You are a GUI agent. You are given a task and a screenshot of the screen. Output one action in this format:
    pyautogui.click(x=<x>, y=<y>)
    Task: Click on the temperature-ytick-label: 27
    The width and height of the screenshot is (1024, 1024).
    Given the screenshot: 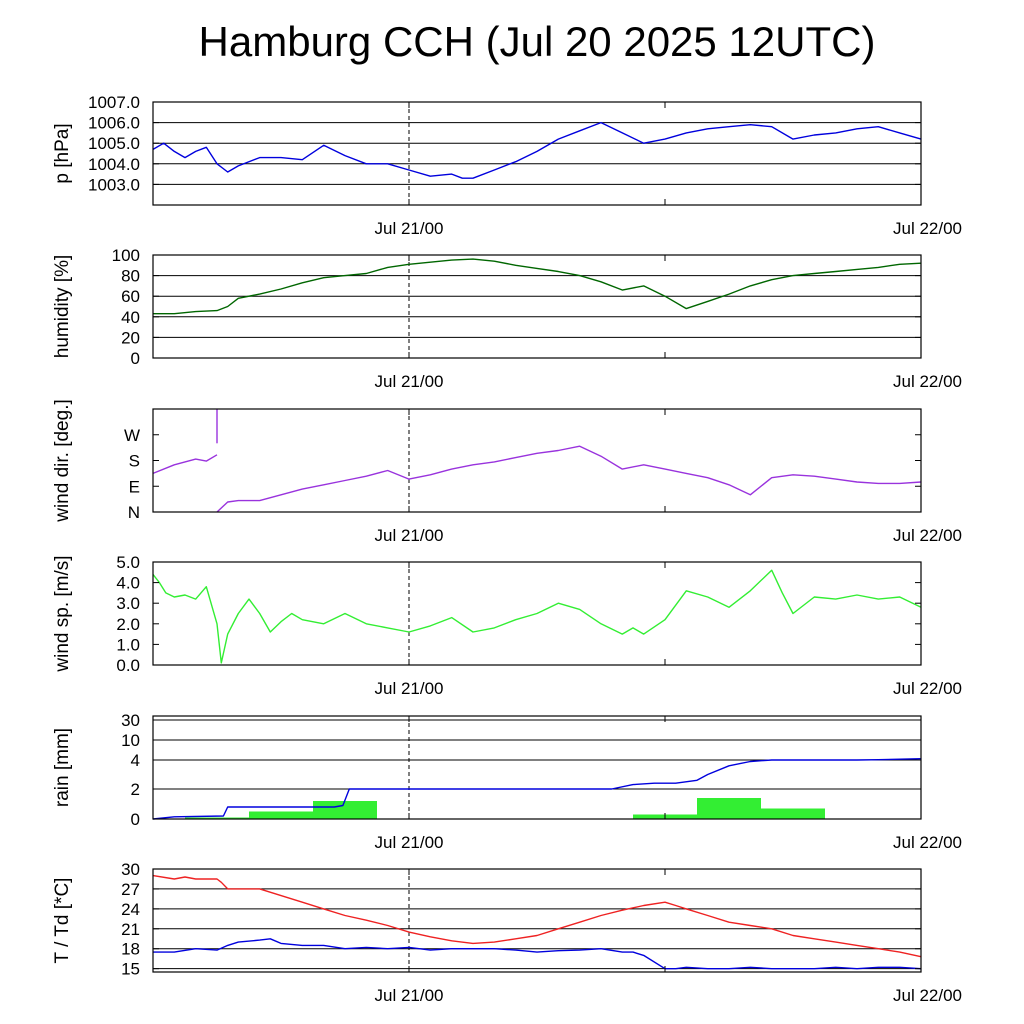 What is the action you would take?
    pyautogui.click(x=130, y=889)
    